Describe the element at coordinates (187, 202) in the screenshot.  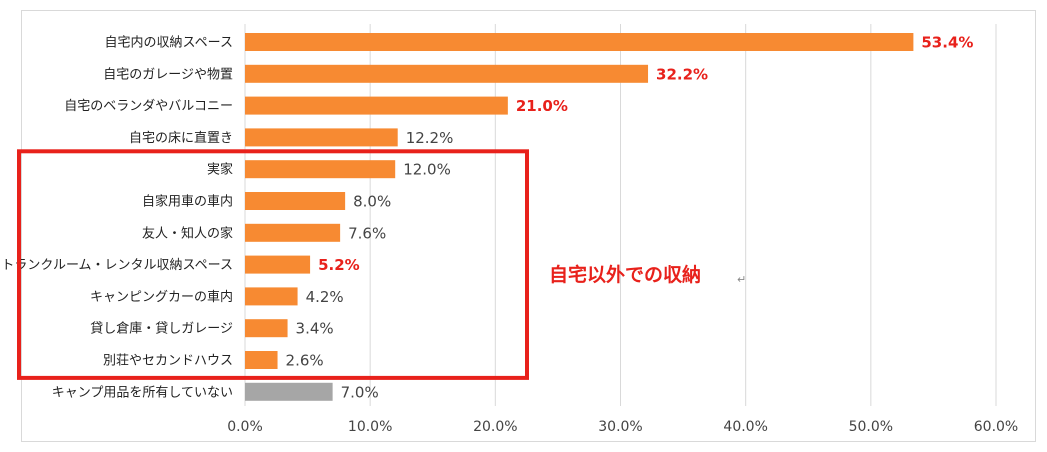
I see `category-label: 自家用車の車内` at that location.